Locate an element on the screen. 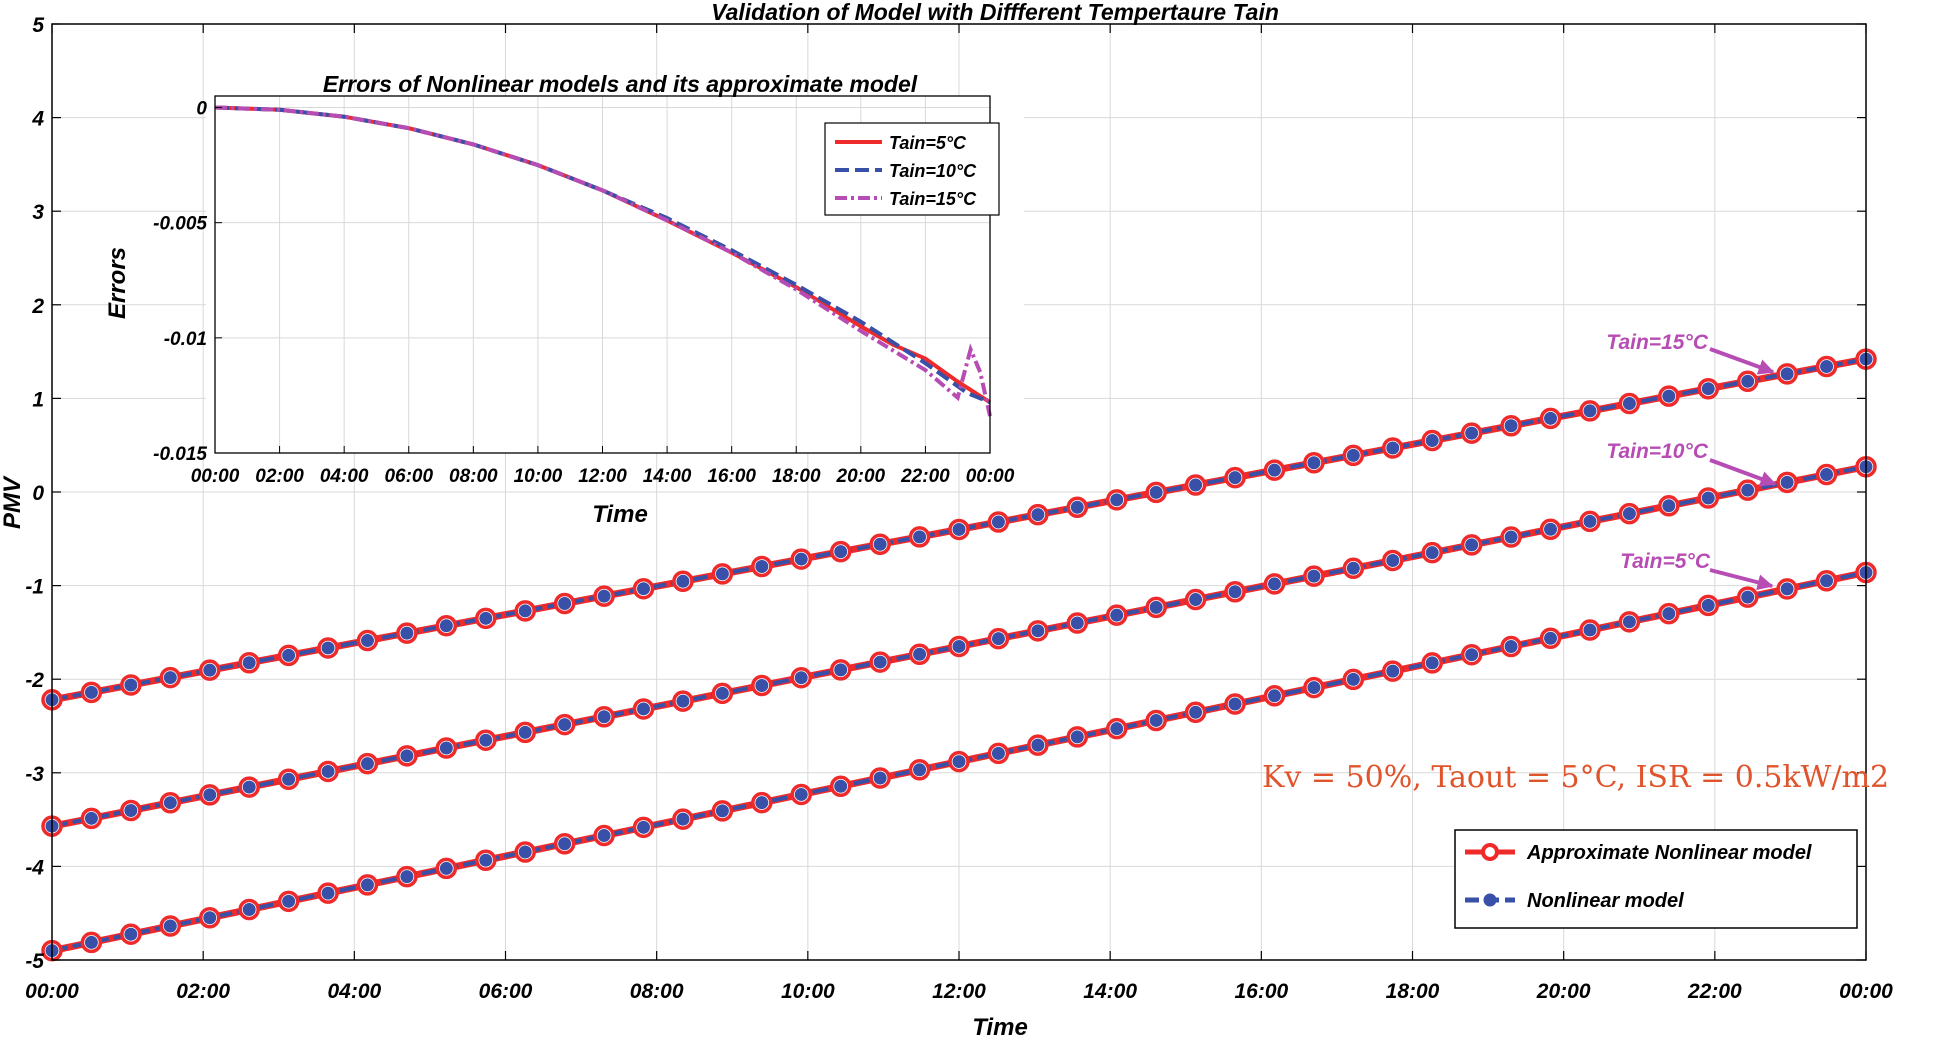 This screenshot has height=1039, width=1935. inset-y-tick-label: -0.005 is located at coordinates (180, 224).